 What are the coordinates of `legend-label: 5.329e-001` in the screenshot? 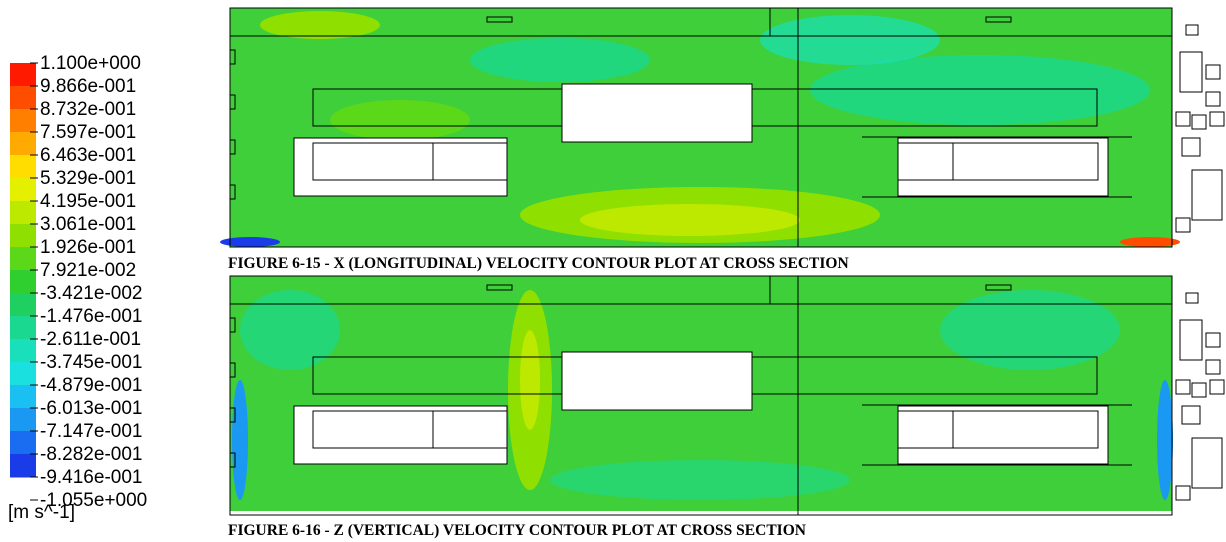 It's located at (88, 178).